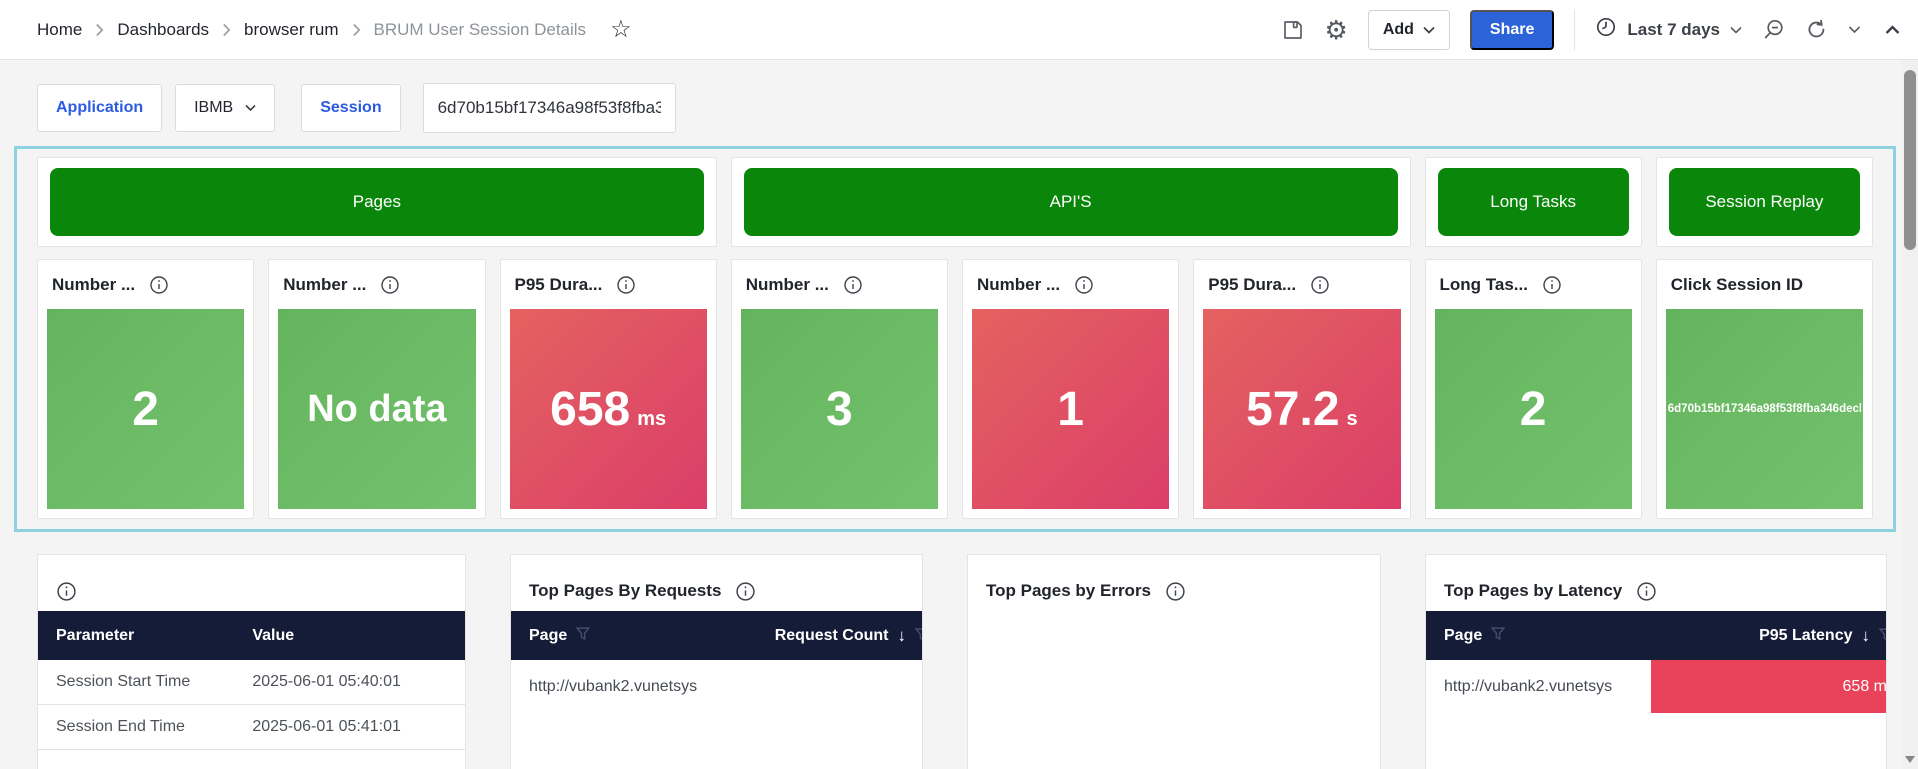  I want to click on add-button: Add, so click(1408, 29).